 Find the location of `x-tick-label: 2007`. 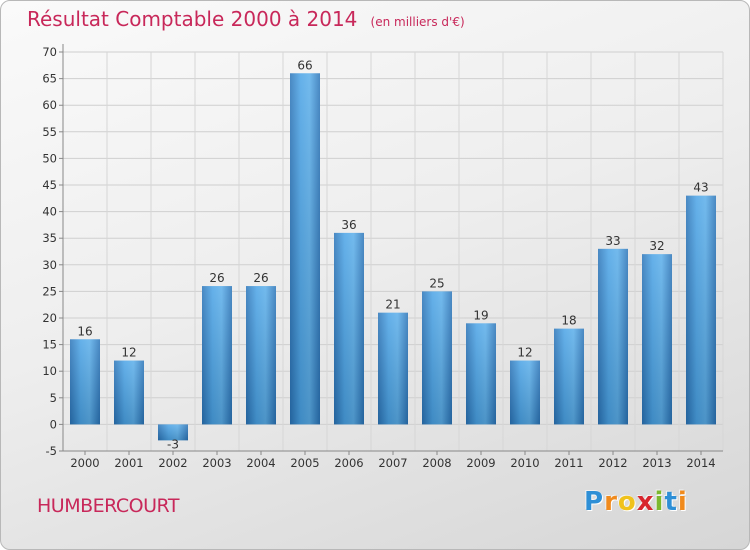

x-tick-label: 2007 is located at coordinates (392, 463).